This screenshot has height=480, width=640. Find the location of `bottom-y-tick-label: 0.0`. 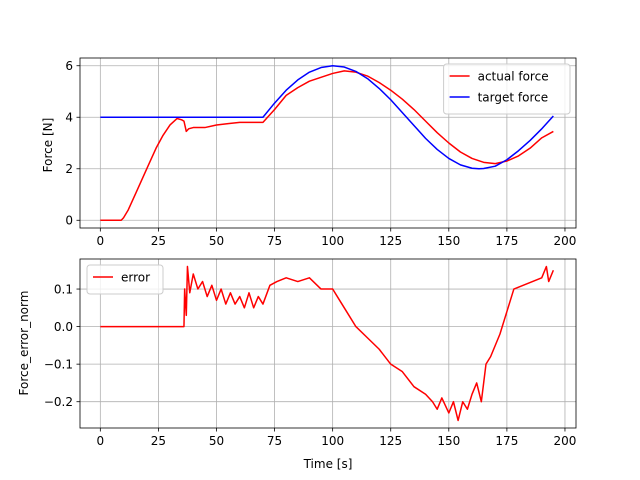

bottom-y-tick-label: 0.0 is located at coordinates (63, 327).